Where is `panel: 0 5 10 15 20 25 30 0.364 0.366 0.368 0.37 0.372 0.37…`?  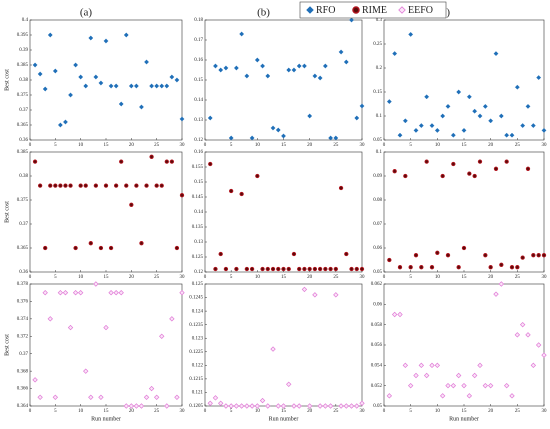
panel: 0 5 10 15 20 25 30 0.364 0.366 0.368 0.37 0.372 0.37… is located at coordinates (94, 352).